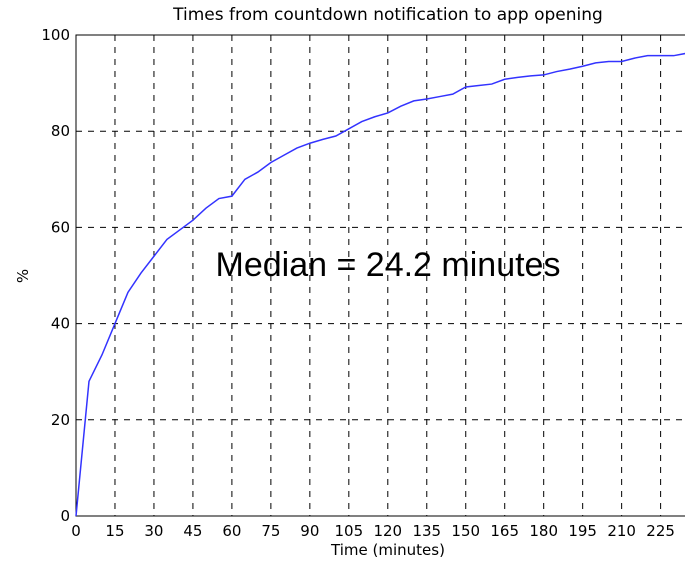 This screenshot has width=685, height=565. What do you see at coordinates (465, 531) in the screenshot?
I see `x-tick-label: 150` at bounding box center [465, 531].